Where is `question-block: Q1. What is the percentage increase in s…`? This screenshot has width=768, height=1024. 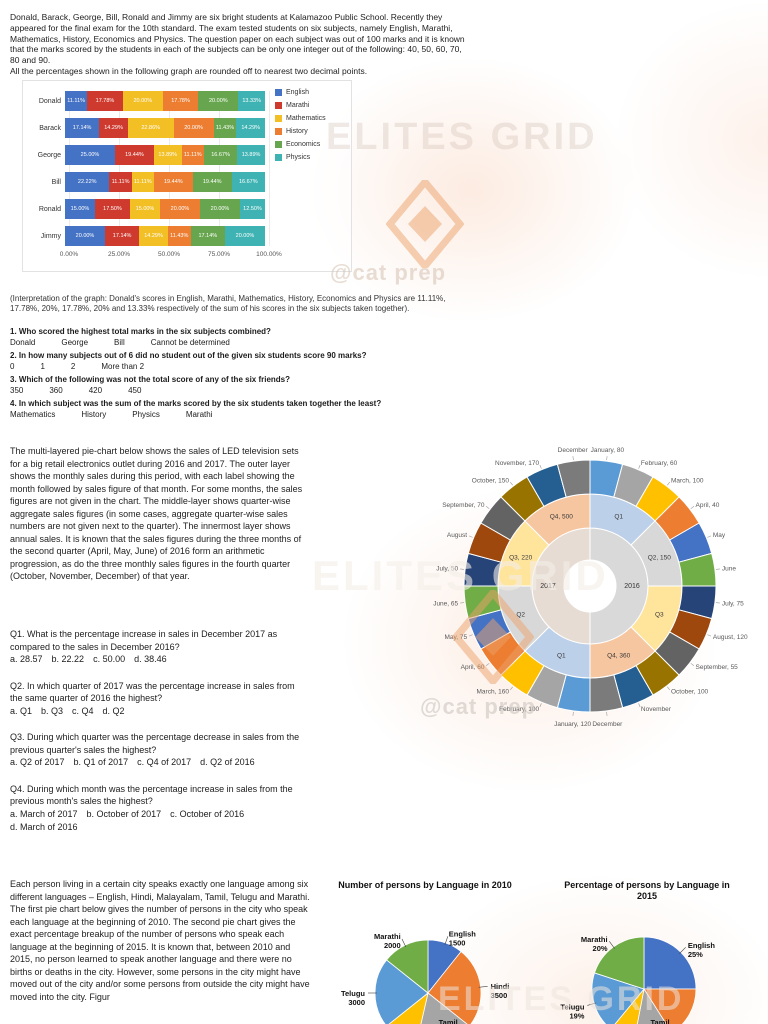
question-block: Q1. What is the percentage increase in s… is located at coordinates (157, 647).